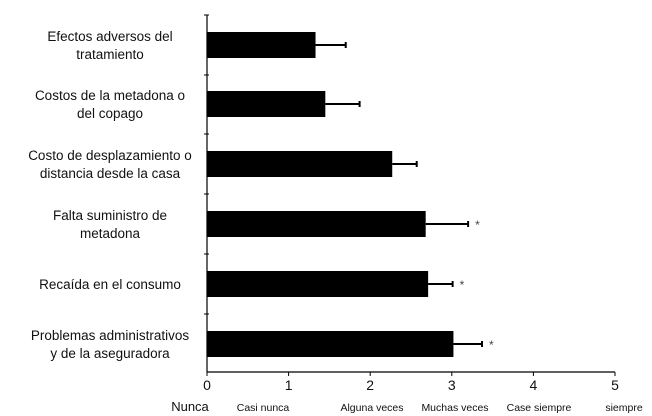 This screenshot has height=416, width=652. Describe the element at coordinates (109, 36) in the screenshot. I see `category-label: Efectos adversos del` at that location.